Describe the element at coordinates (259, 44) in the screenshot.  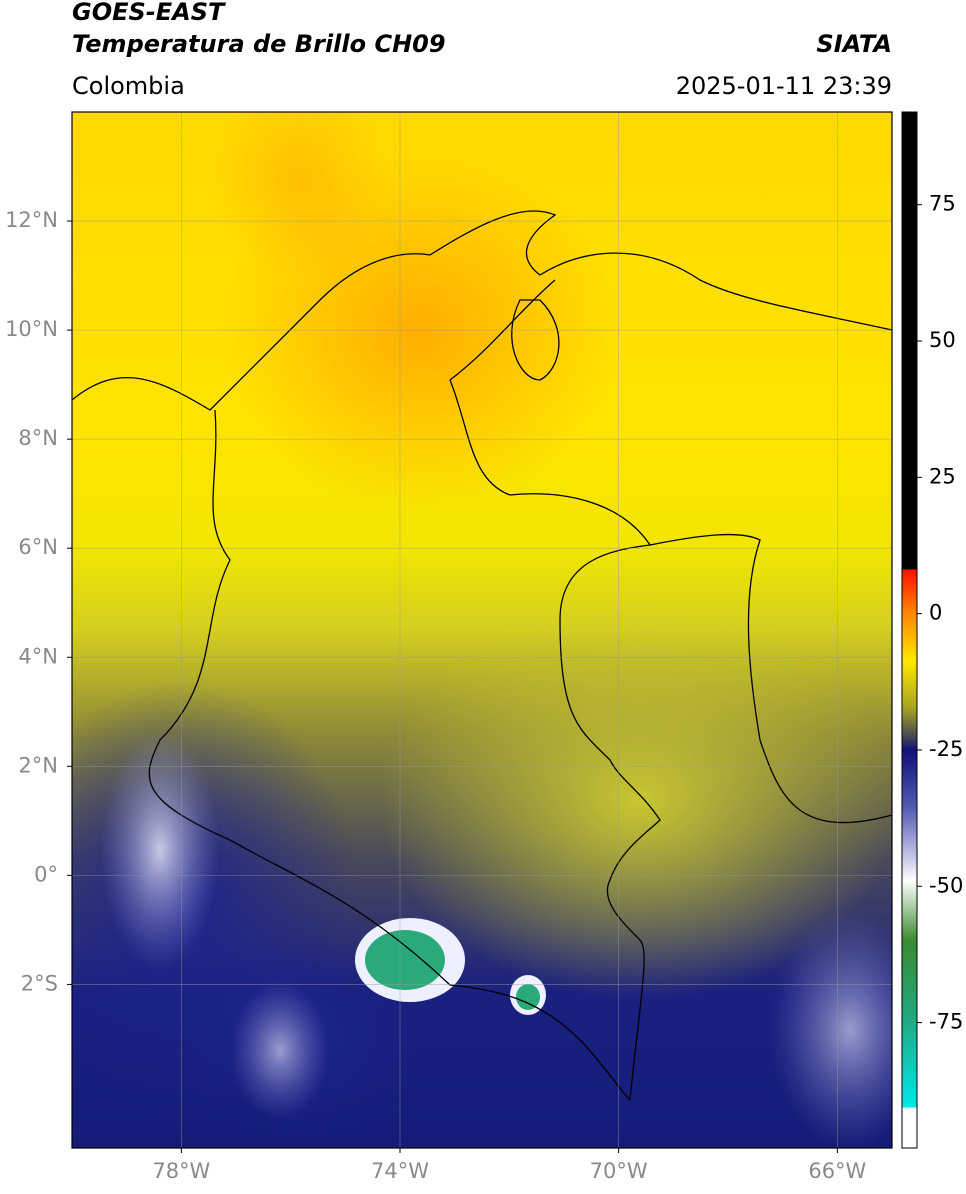
I see `title: Temperatura de Brillo CH09` at that location.